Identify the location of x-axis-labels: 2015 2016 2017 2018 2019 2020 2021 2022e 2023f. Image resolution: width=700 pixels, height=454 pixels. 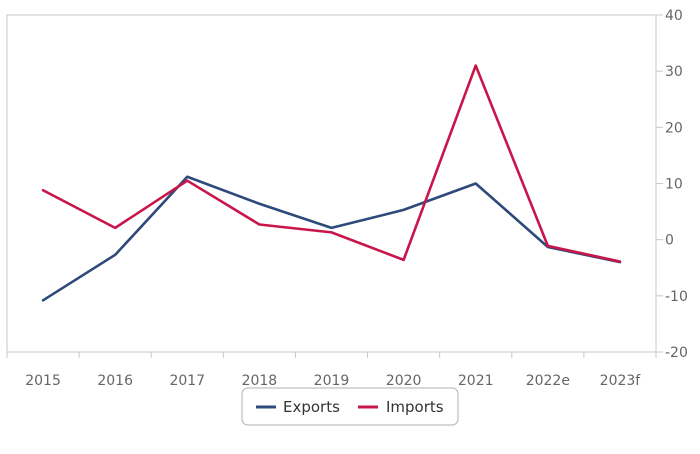
(333, 381).